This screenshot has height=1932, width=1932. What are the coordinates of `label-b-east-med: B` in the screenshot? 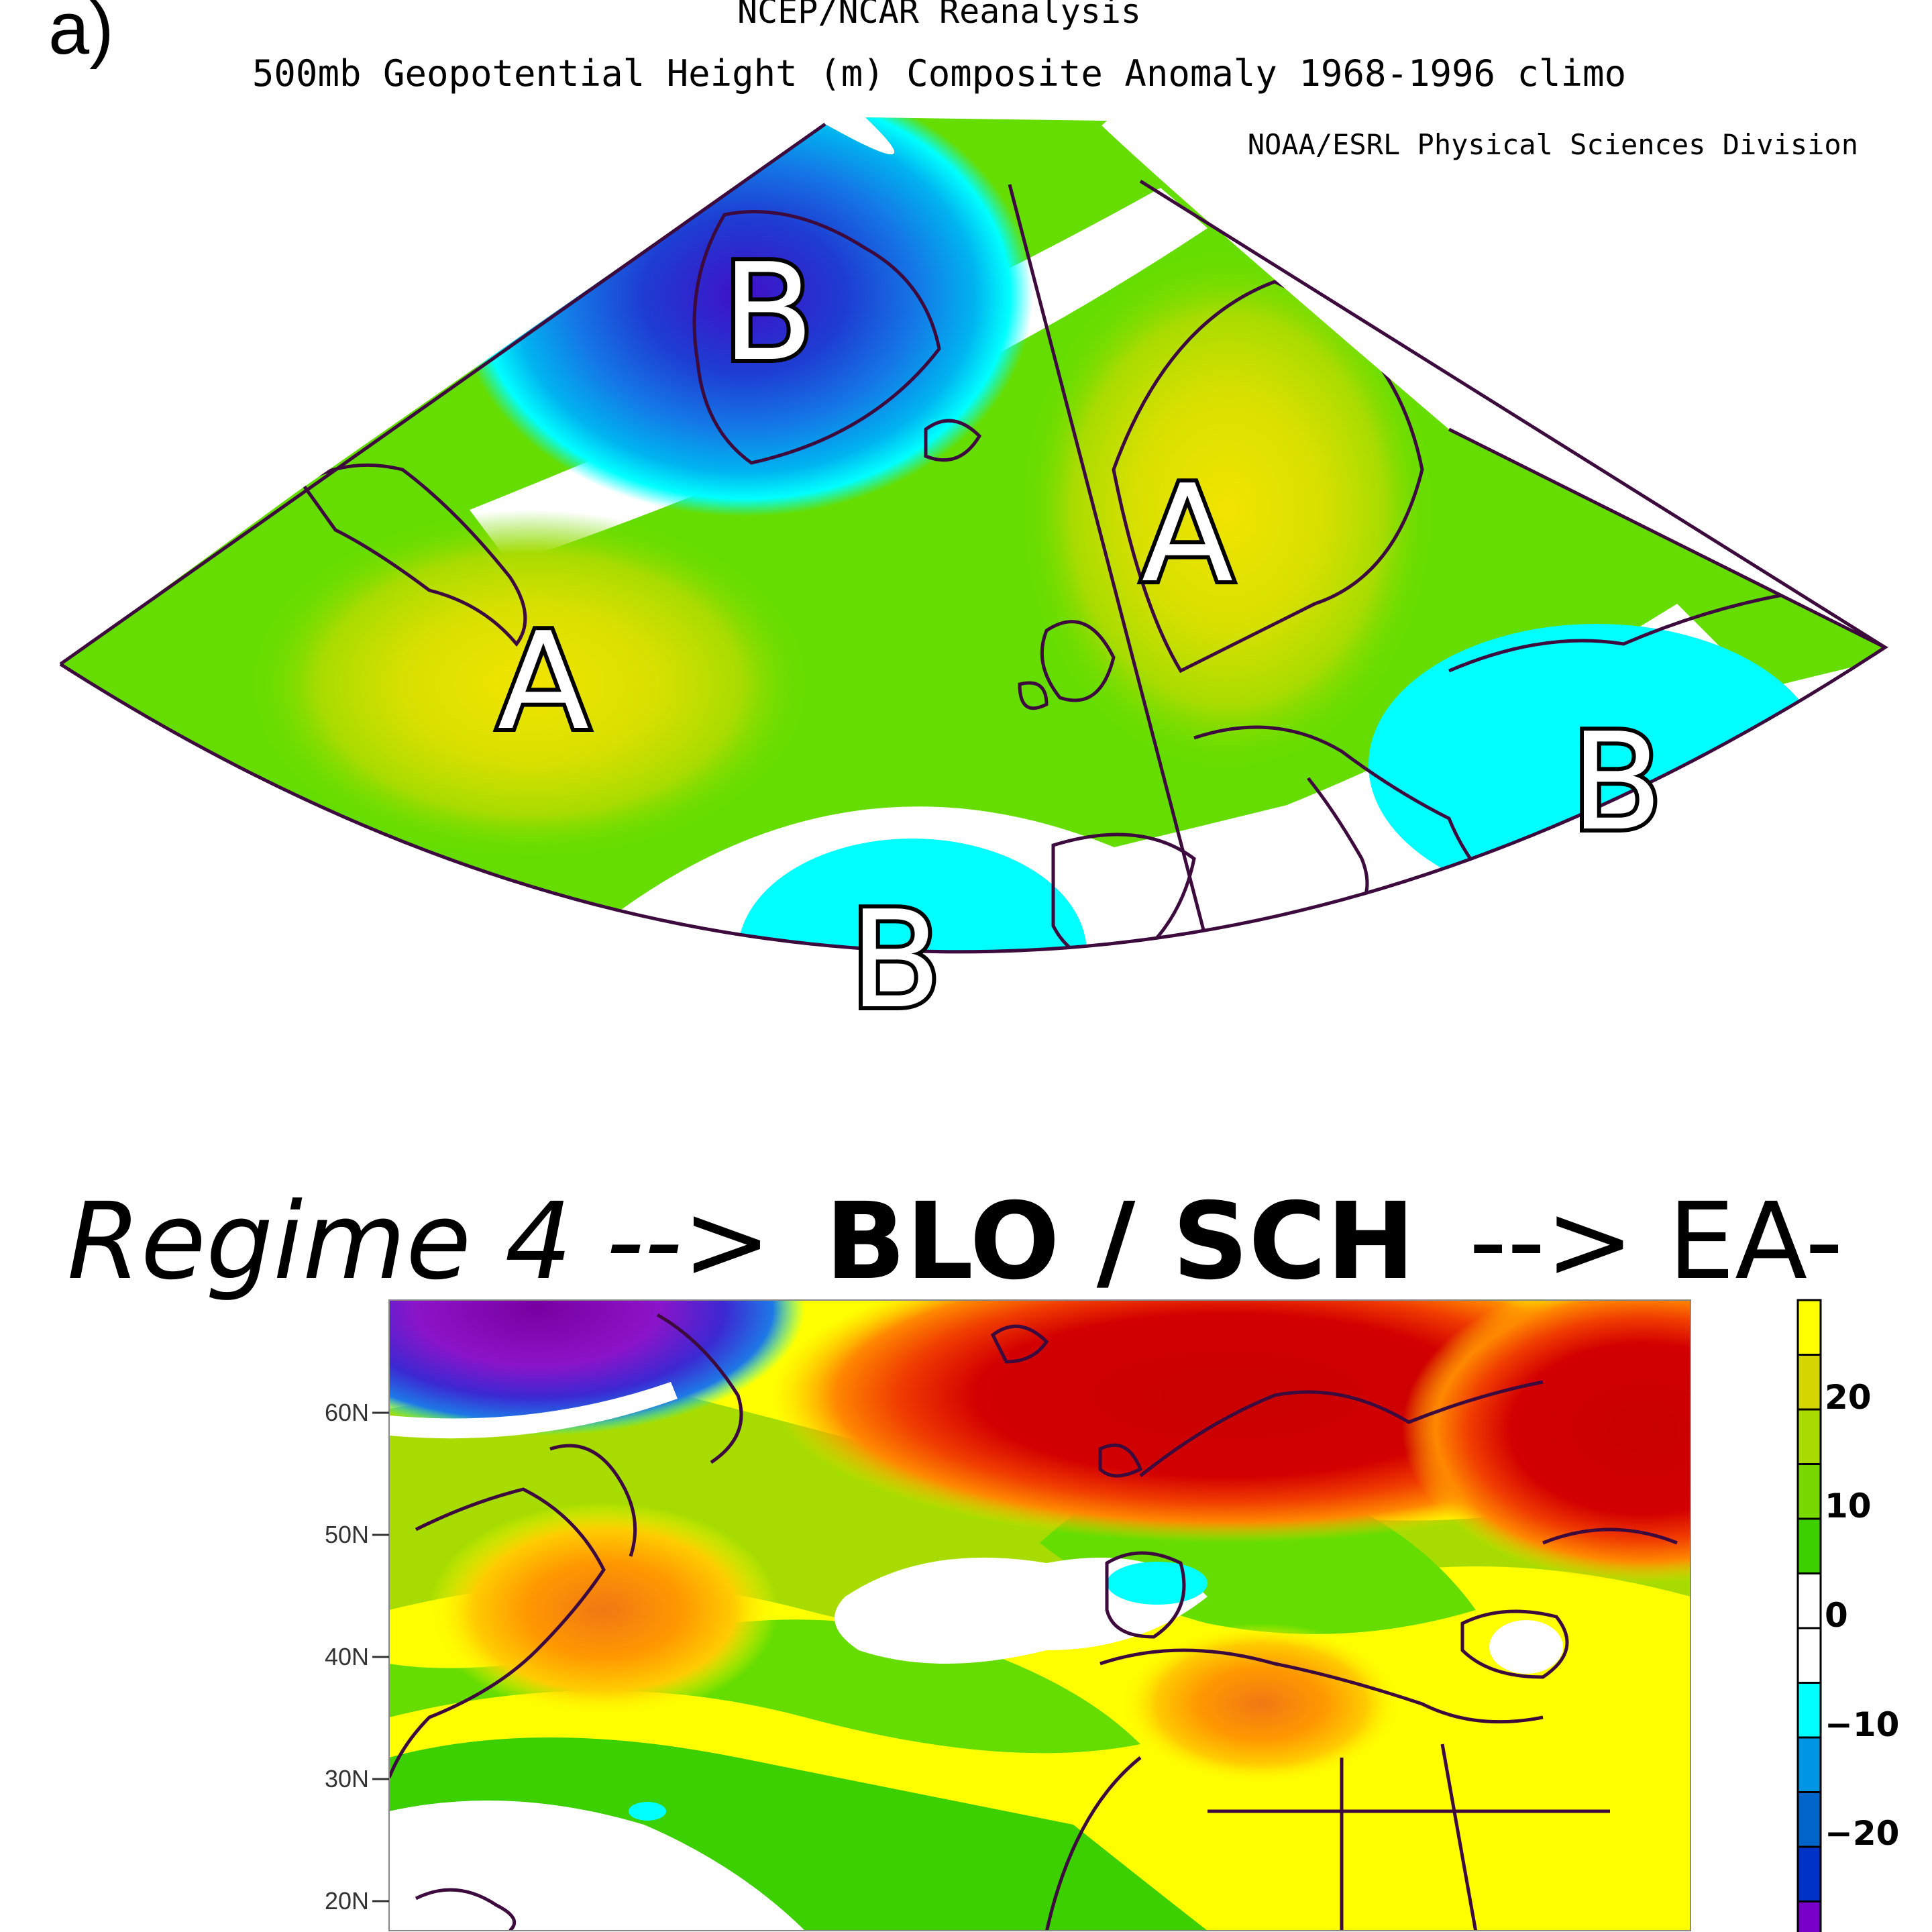 It's located at (1616, 782).